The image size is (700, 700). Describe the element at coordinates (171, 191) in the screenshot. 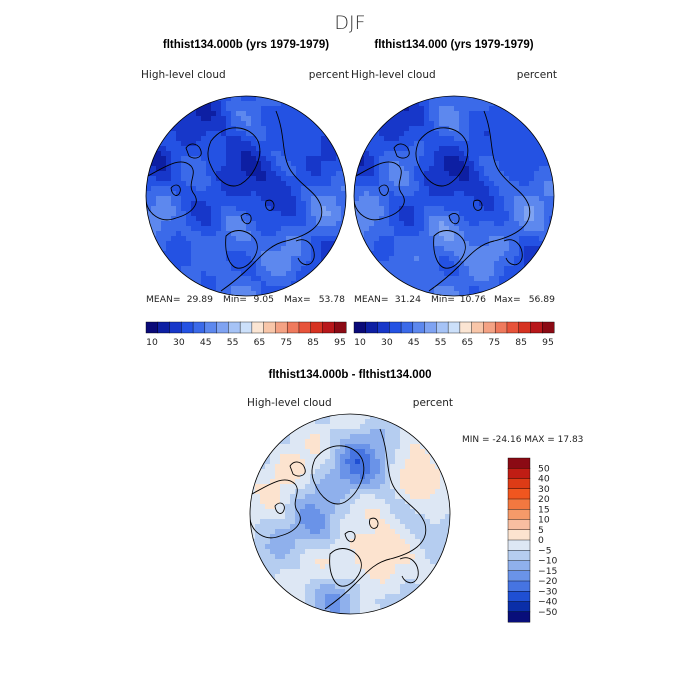

I see `coastline-path` at that location.